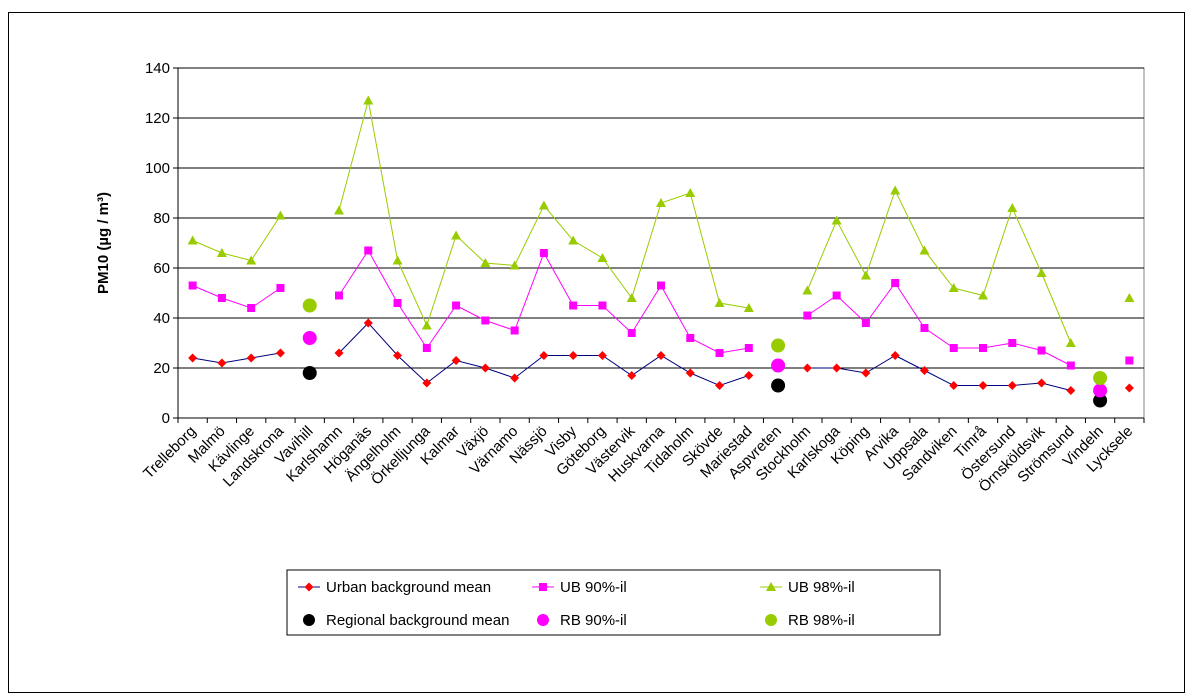 This screenshot has width=1194, height=700. Describe the element at coordinates (157, 168) in the screenshot. I see `y-tick-label: 100` at that location.